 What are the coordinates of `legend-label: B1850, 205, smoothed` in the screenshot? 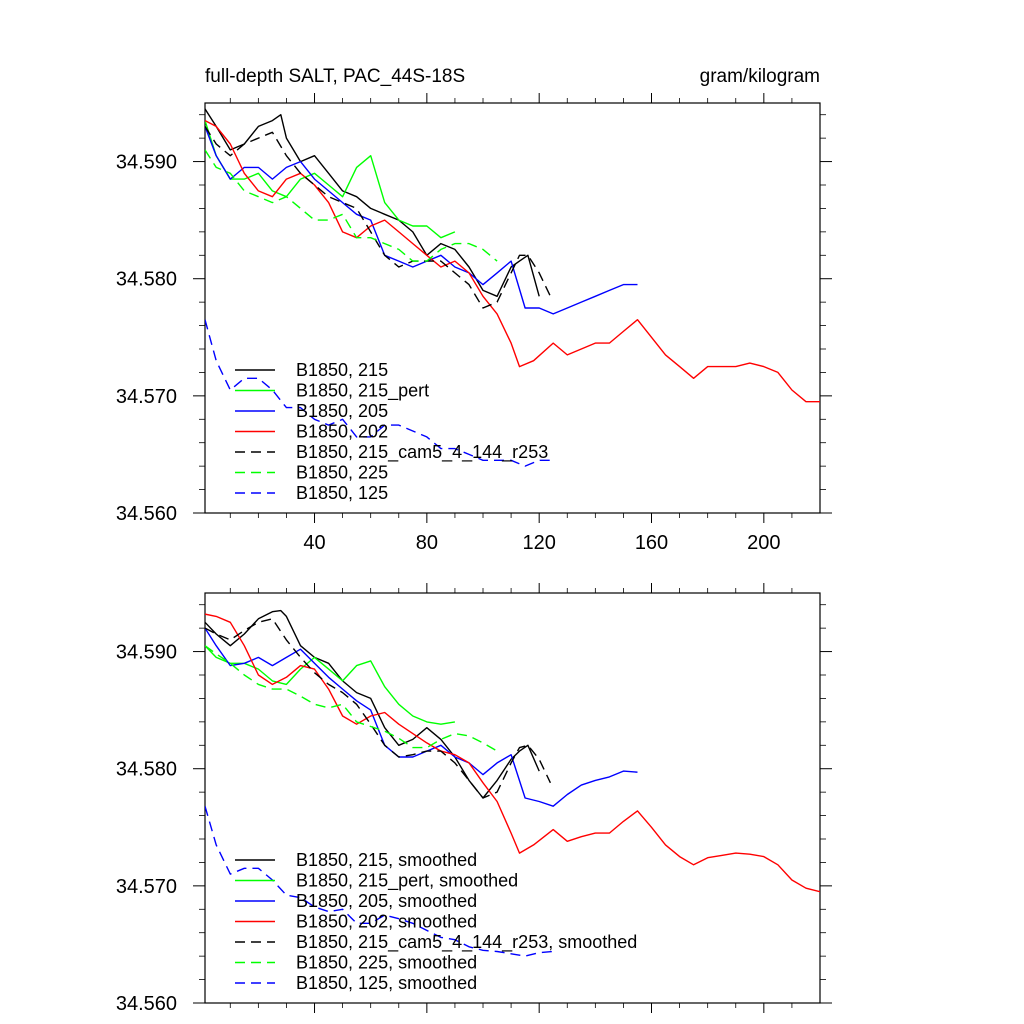 It's located at (386, 901).